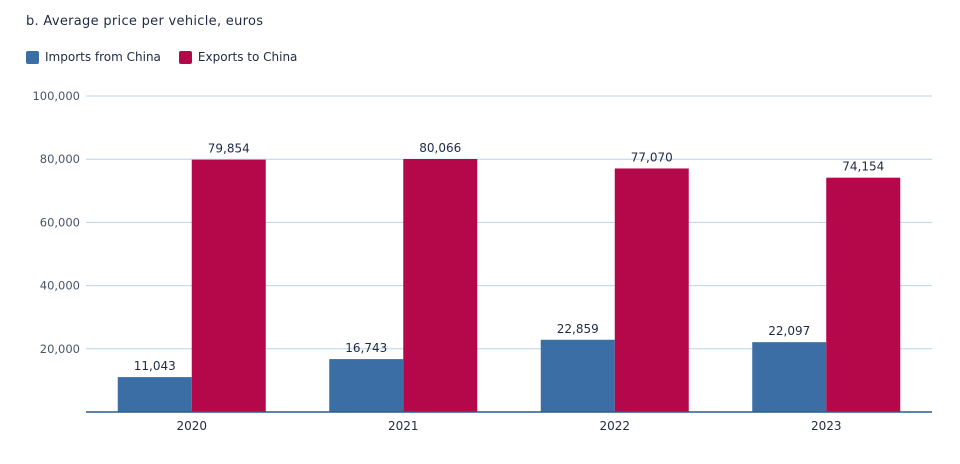  What do you see at coordinates (440, 285) in the screenshot?
I see `bar-exports-2021` at bounding box center [440, 285].